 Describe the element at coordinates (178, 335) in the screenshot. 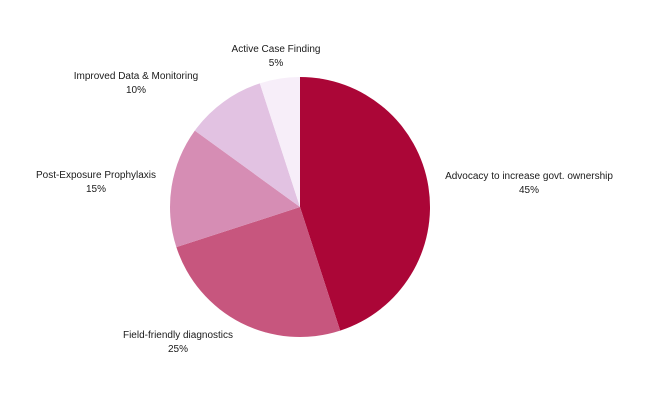

I see `slice-label-1: Field-friendly diagnostics` at that location.